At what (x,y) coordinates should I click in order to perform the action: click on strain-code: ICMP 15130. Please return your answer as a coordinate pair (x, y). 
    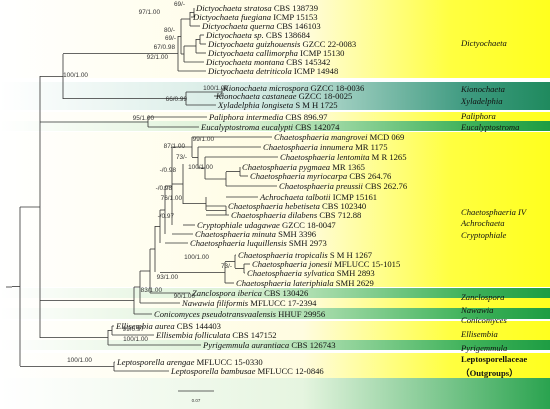
    Looking at the image, I should click on (322, 53).